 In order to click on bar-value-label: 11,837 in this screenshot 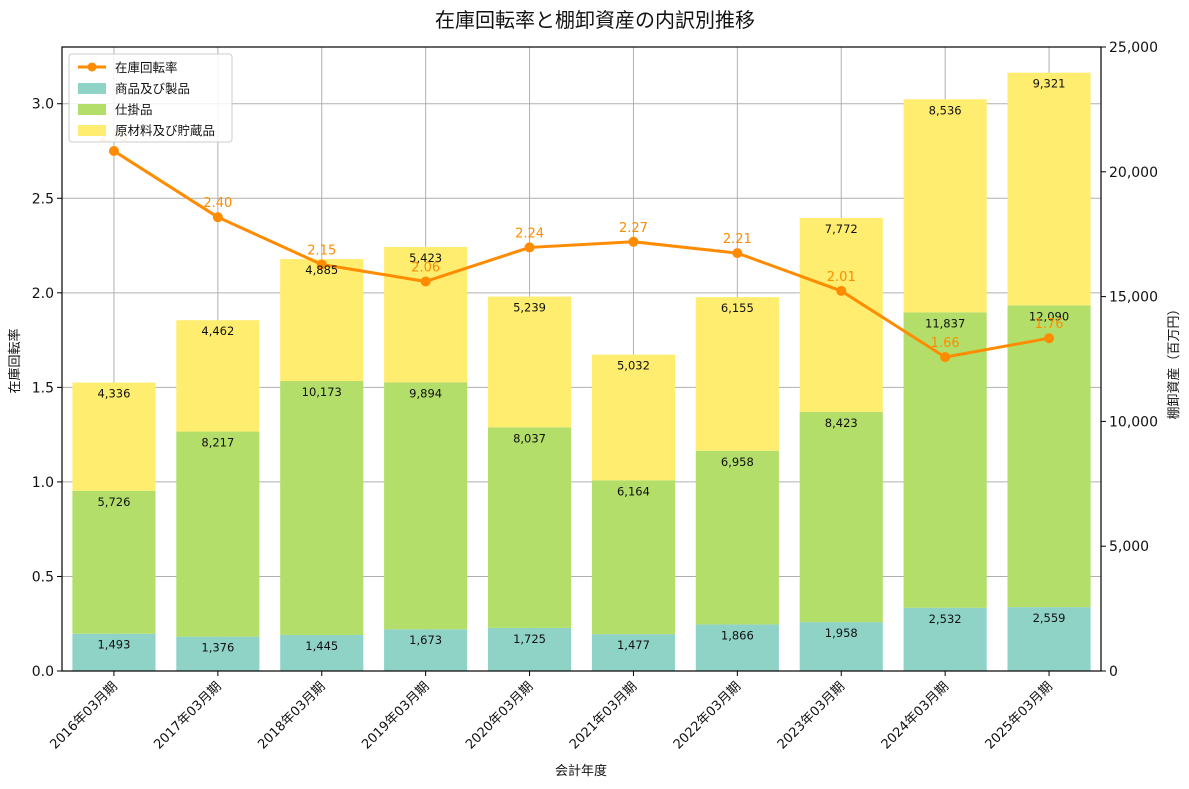, I will do `click(945, 323)`.